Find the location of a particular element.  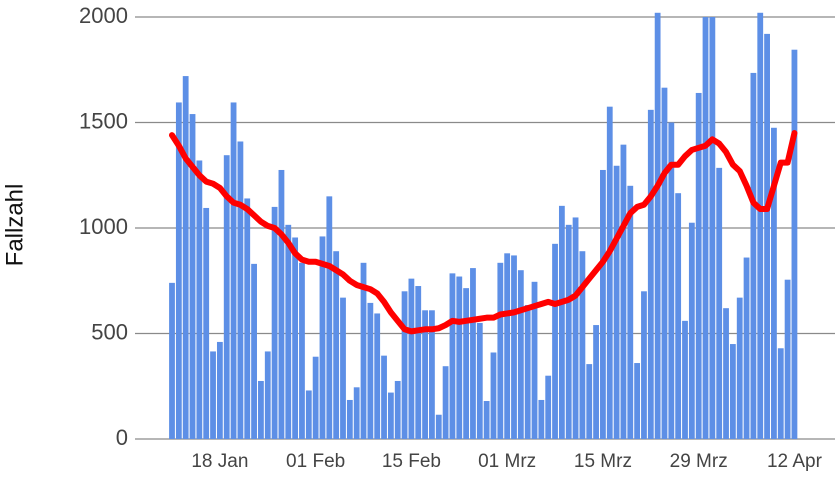

x-tick-label: 15 Feb is located at coordinates (411, 461).